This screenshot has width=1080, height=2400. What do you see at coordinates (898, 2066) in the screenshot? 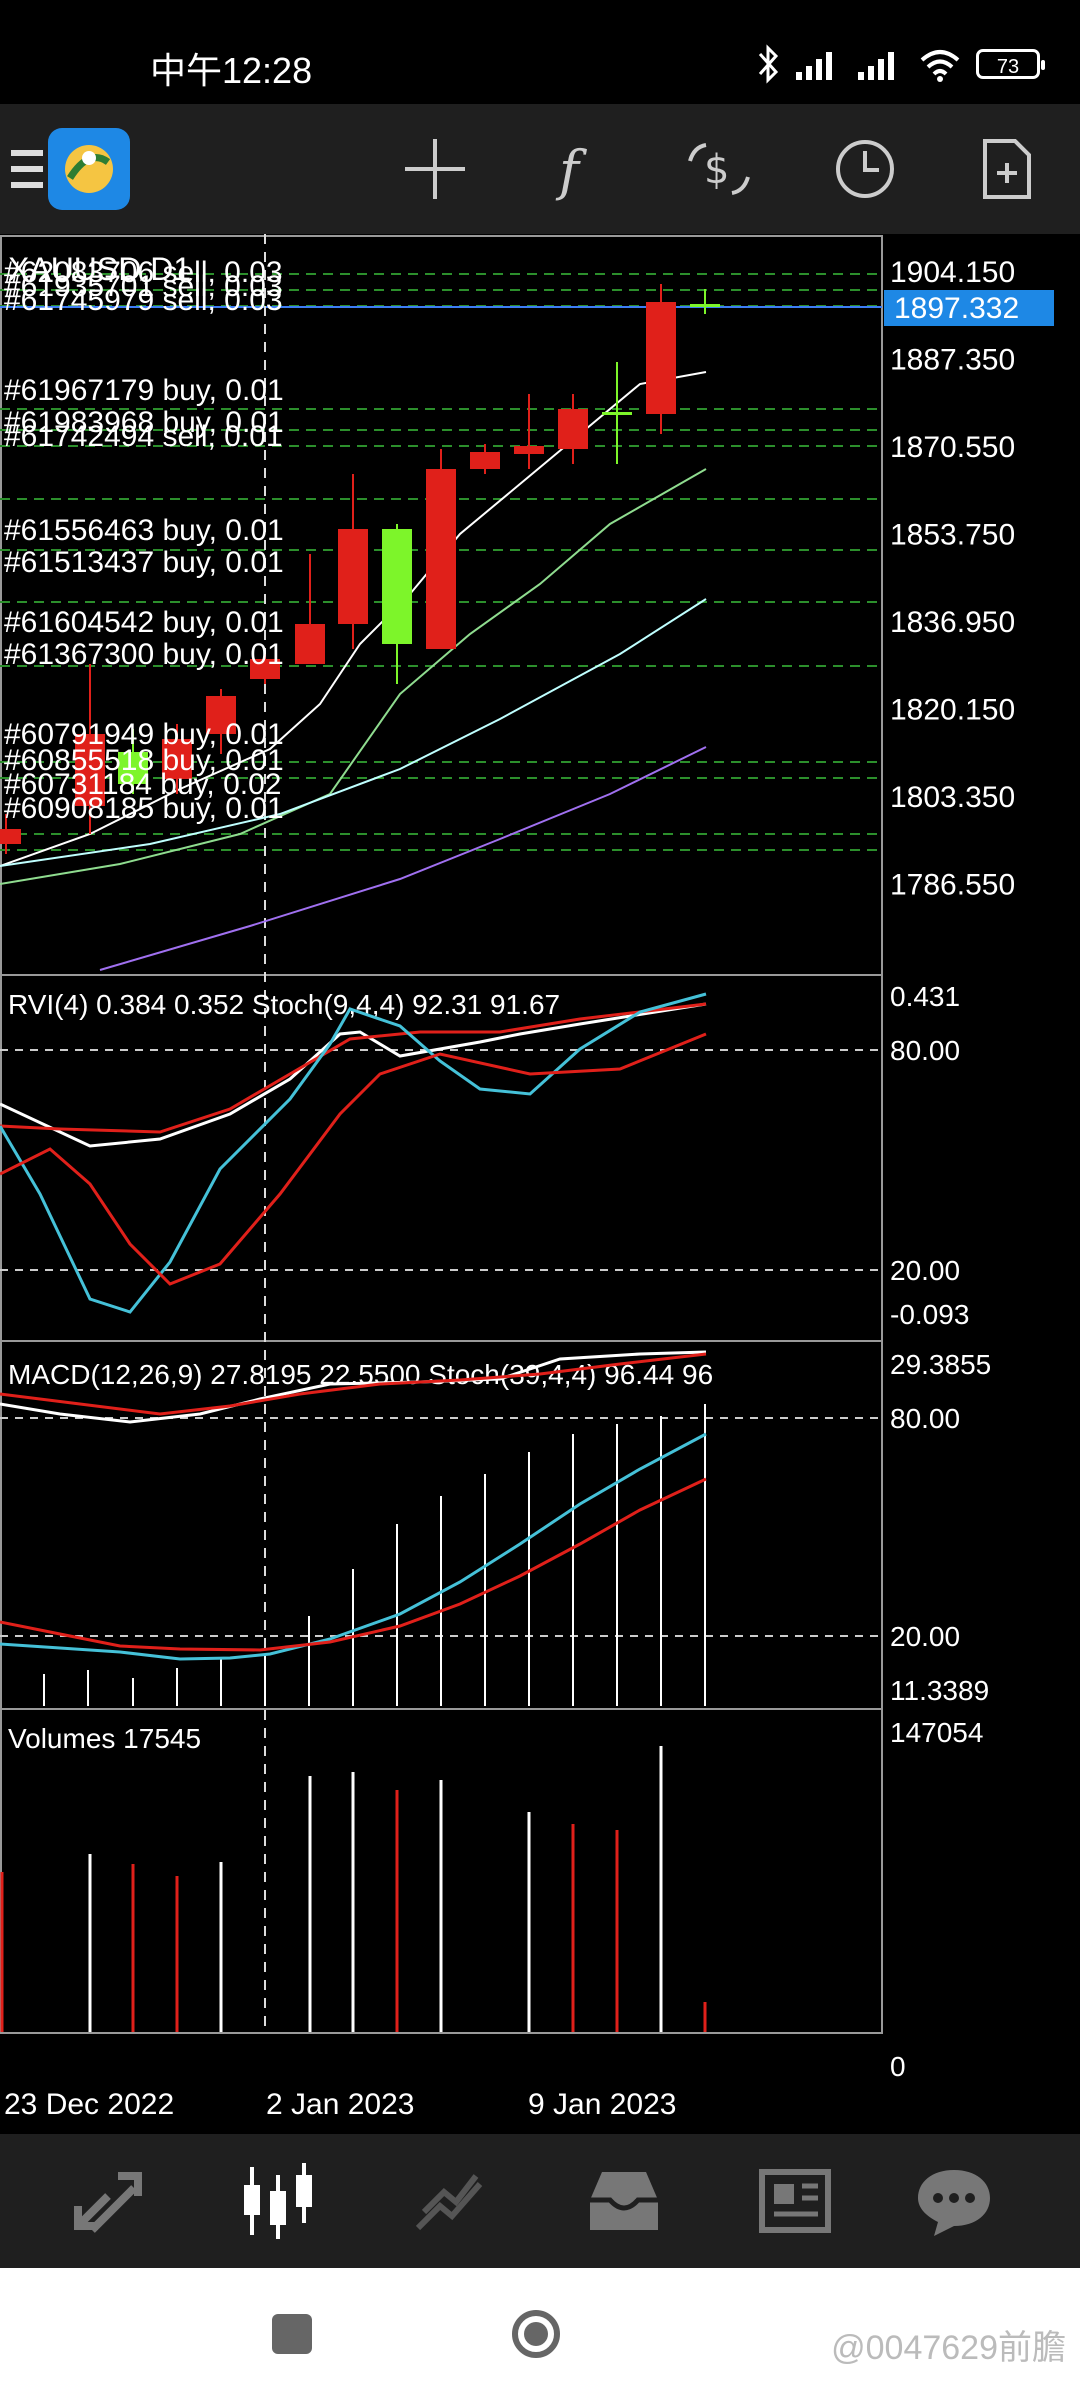
I see `volume-axis-bottom: 0` at bounding box center [898, 2066].